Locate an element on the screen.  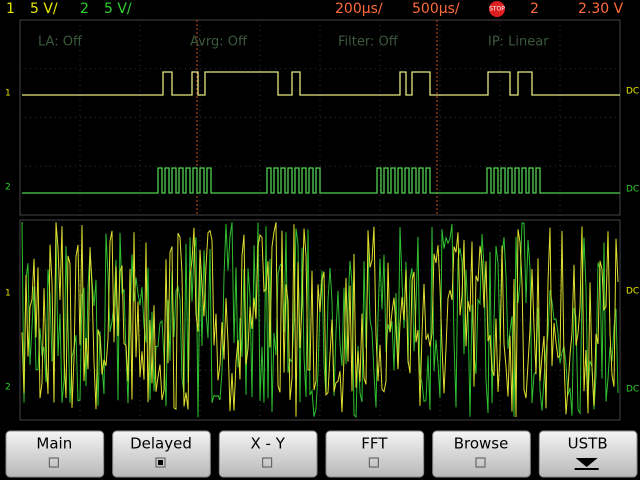
delay: 500µs/ is located at coordinates (436, 9).